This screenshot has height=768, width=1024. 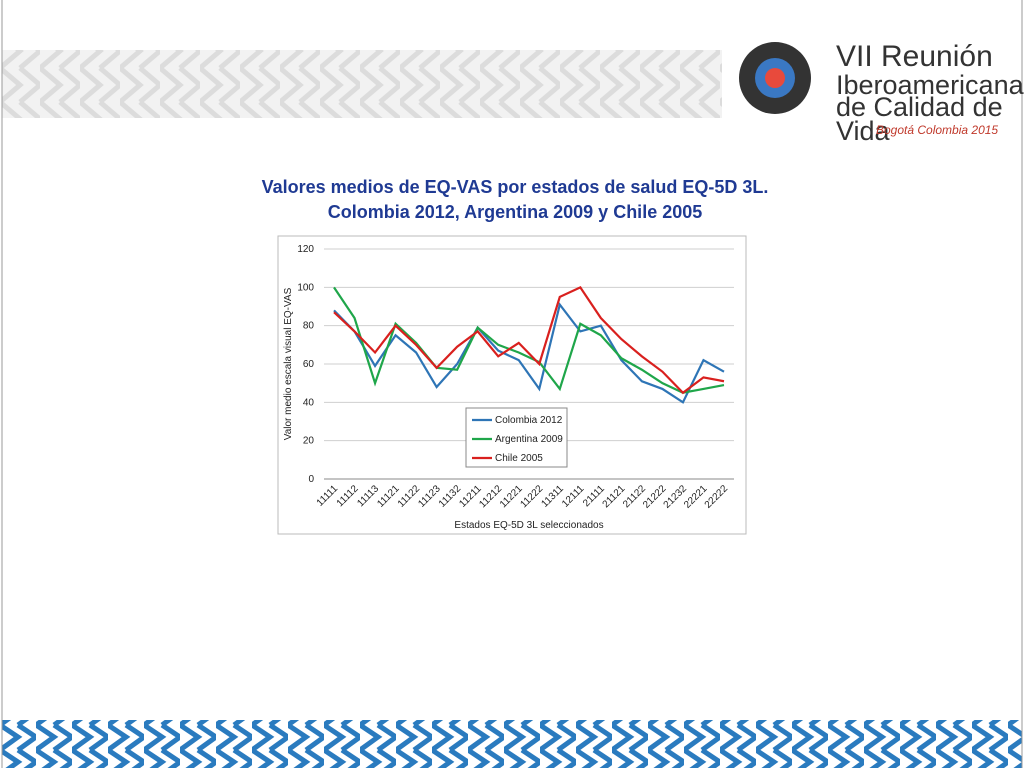 What do you see at coordinates (937, 130) in the screenshot?
I see `logo-tagline: Bogotá Colombia 2015` at bounding box center [937, 130].